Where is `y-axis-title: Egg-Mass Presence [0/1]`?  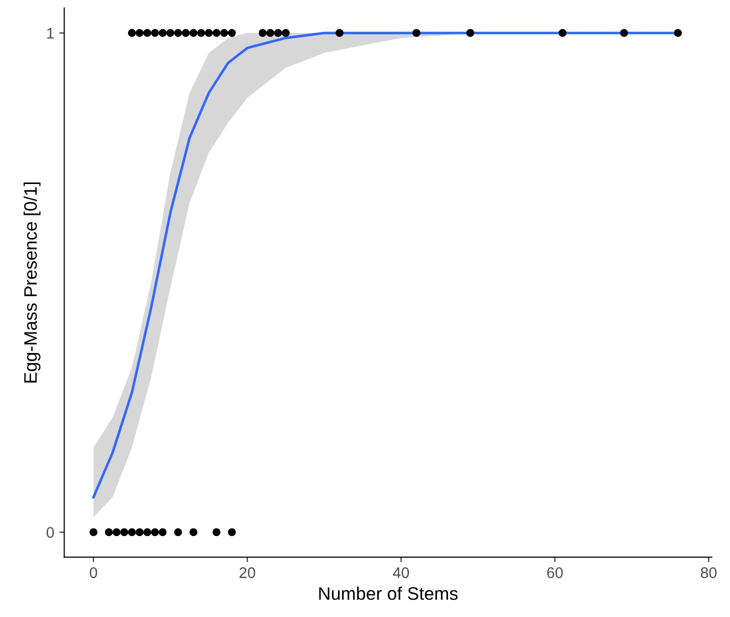
y-axis-title: Egg-Mass Presence [0/1] is located at coordinates (32, 282).